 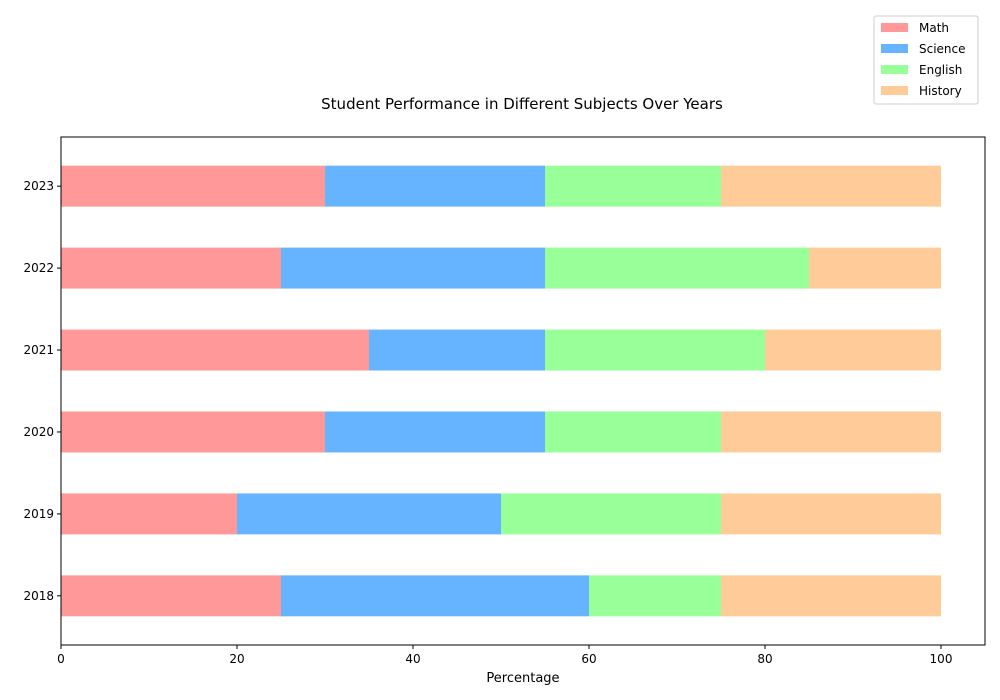 I want to click on bar-history-2020, so click(x=831, y=432).